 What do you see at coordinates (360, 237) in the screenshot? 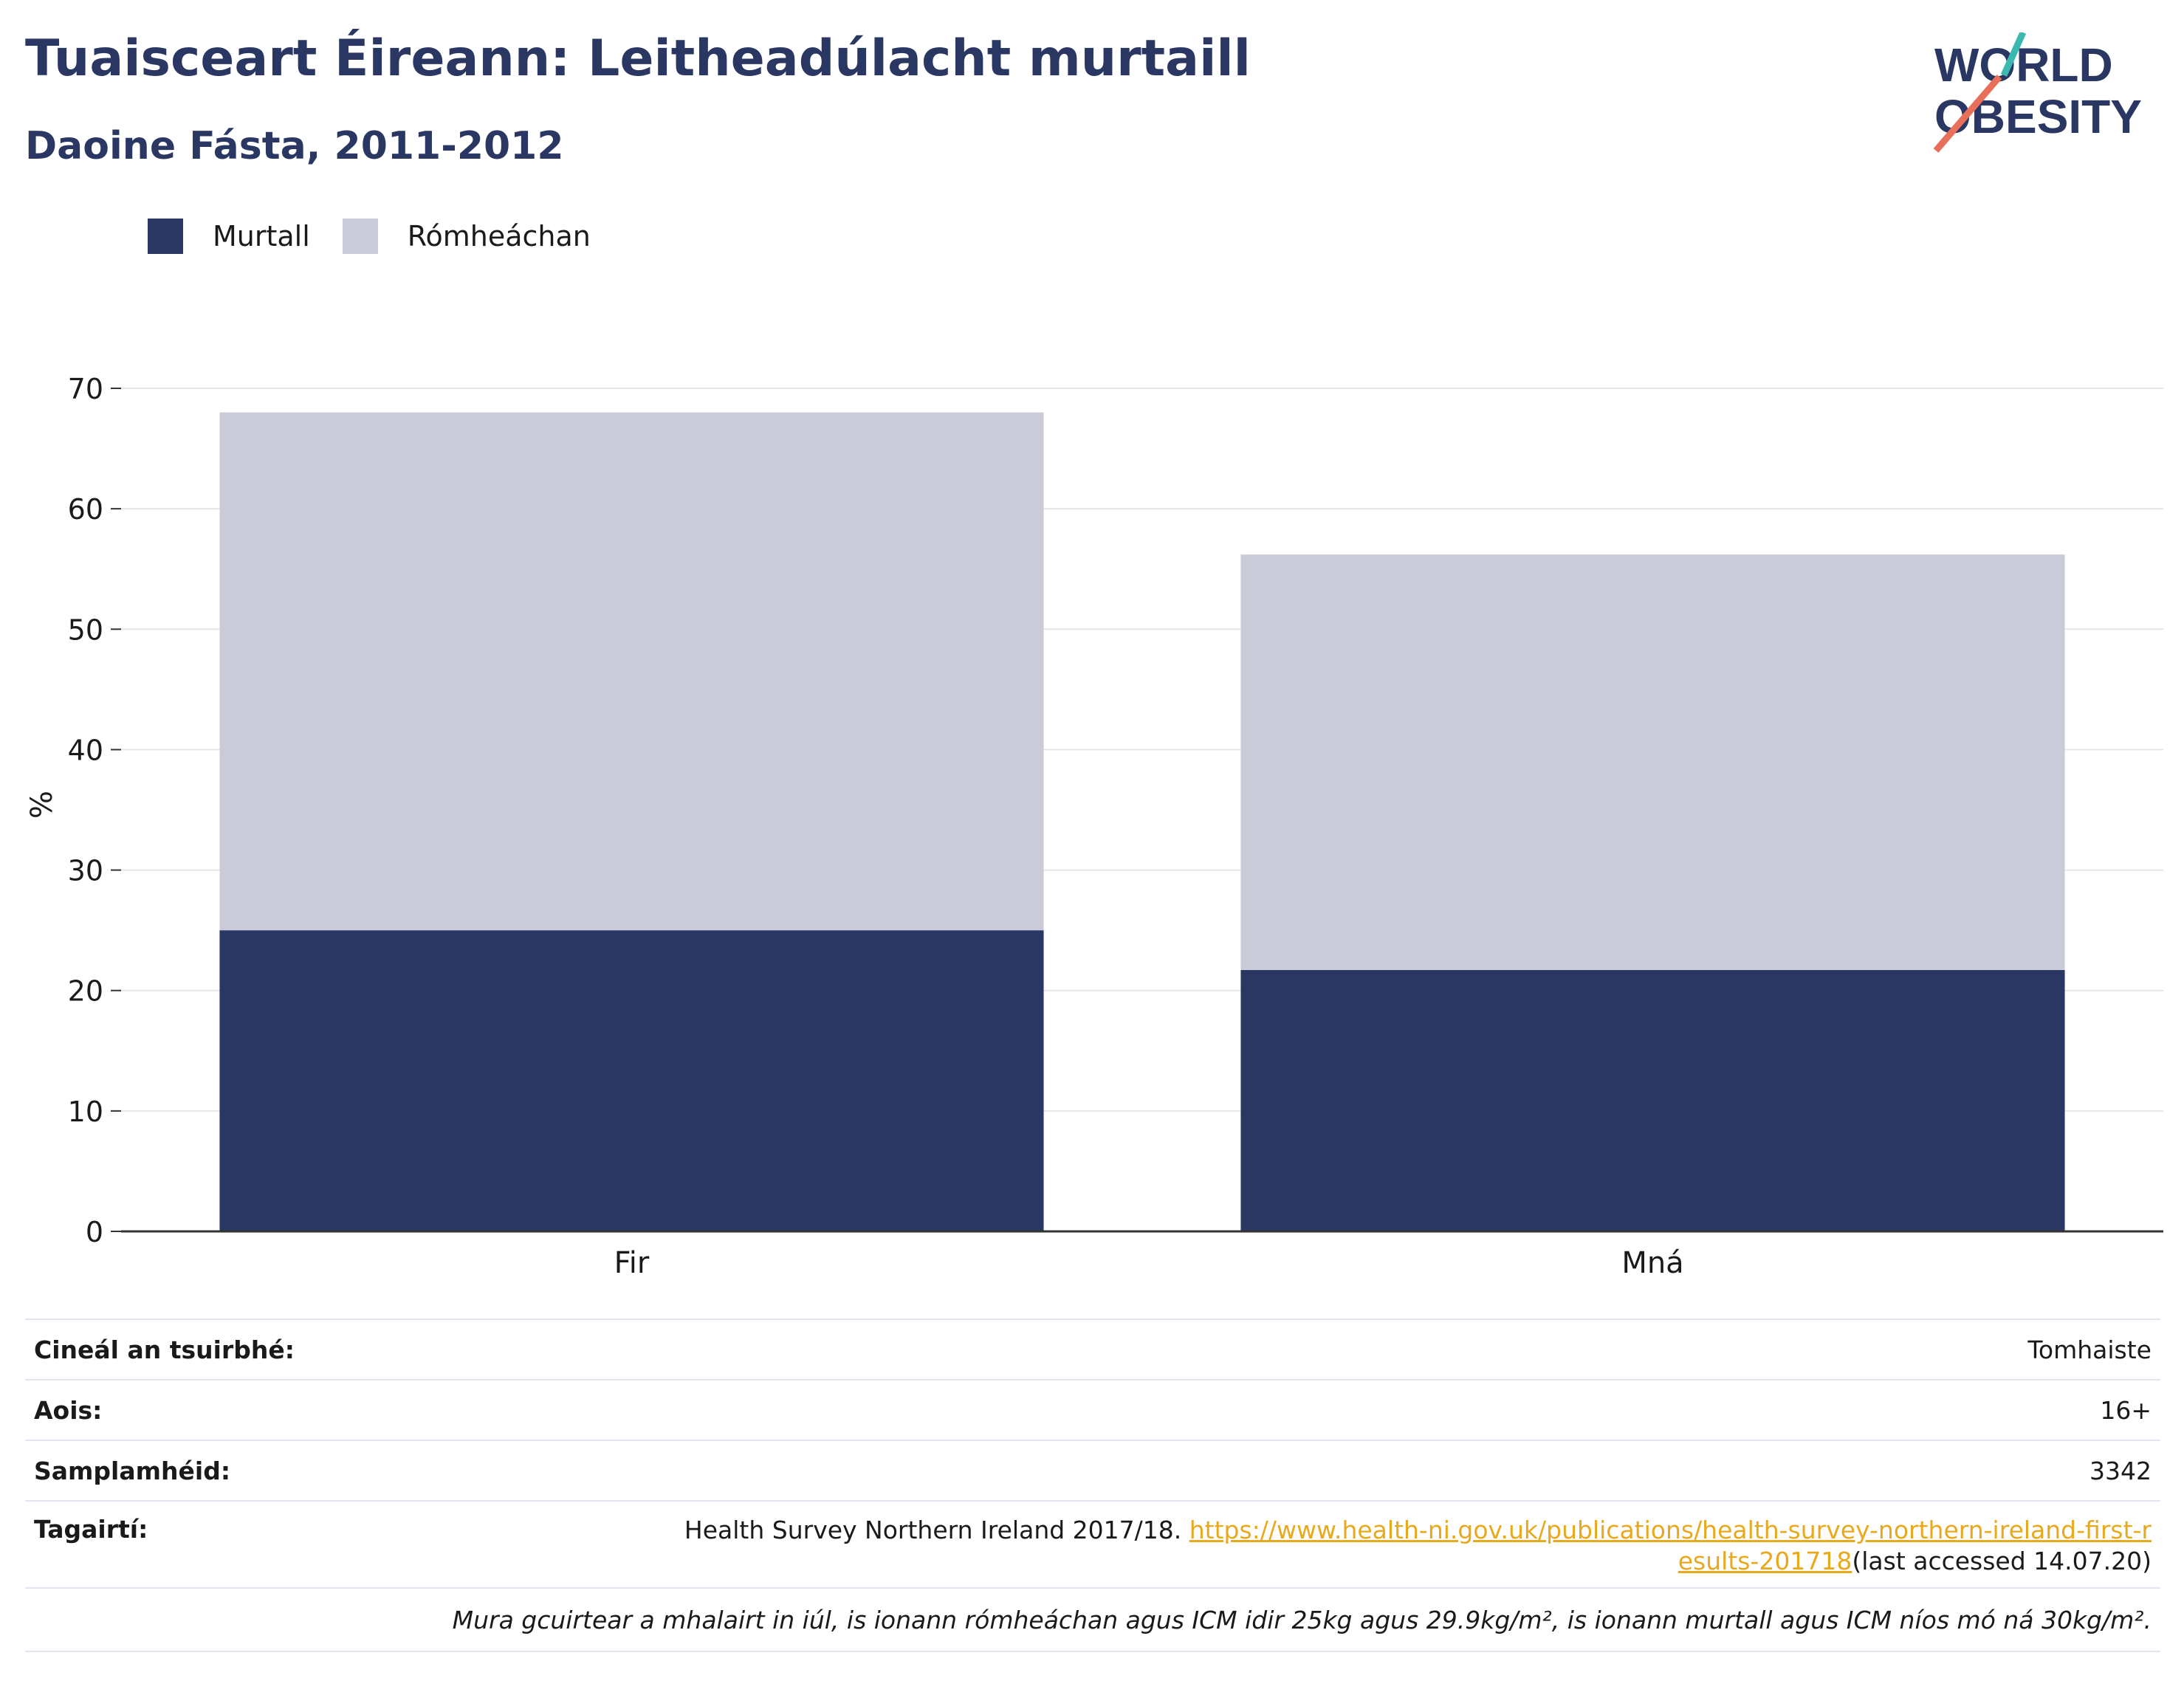
I see `legend-swatch-overweight` at bounding box center [360, 237].